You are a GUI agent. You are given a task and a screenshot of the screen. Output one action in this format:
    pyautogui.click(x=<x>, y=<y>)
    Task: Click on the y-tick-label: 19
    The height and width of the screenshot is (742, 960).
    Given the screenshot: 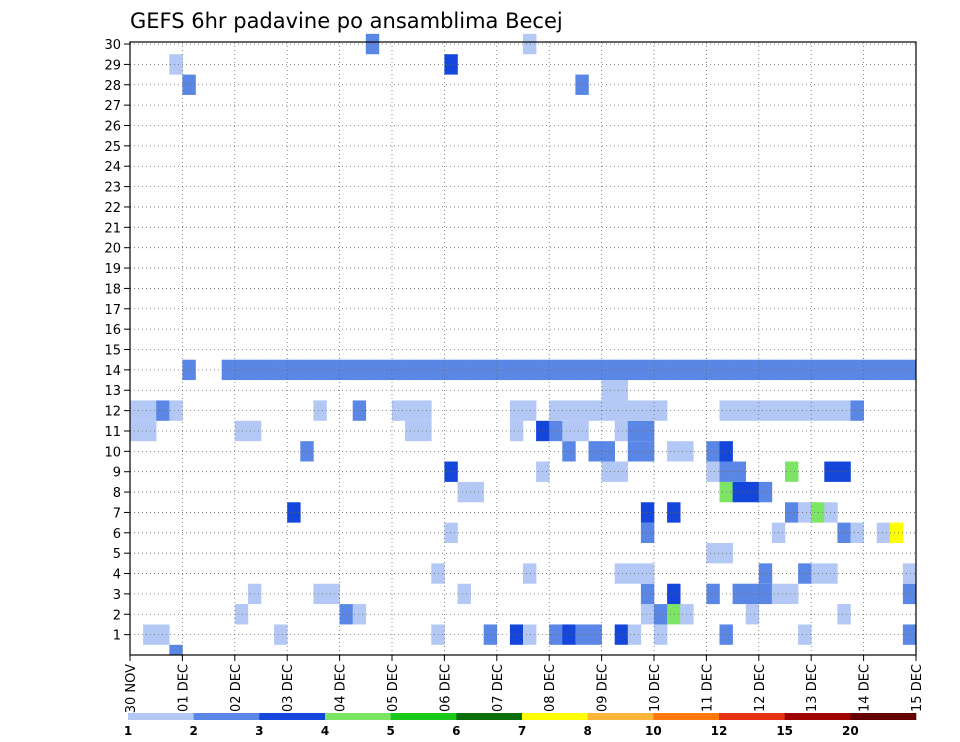 What is the action you would take?
    pyautogui.click(x=112, y=269)
    